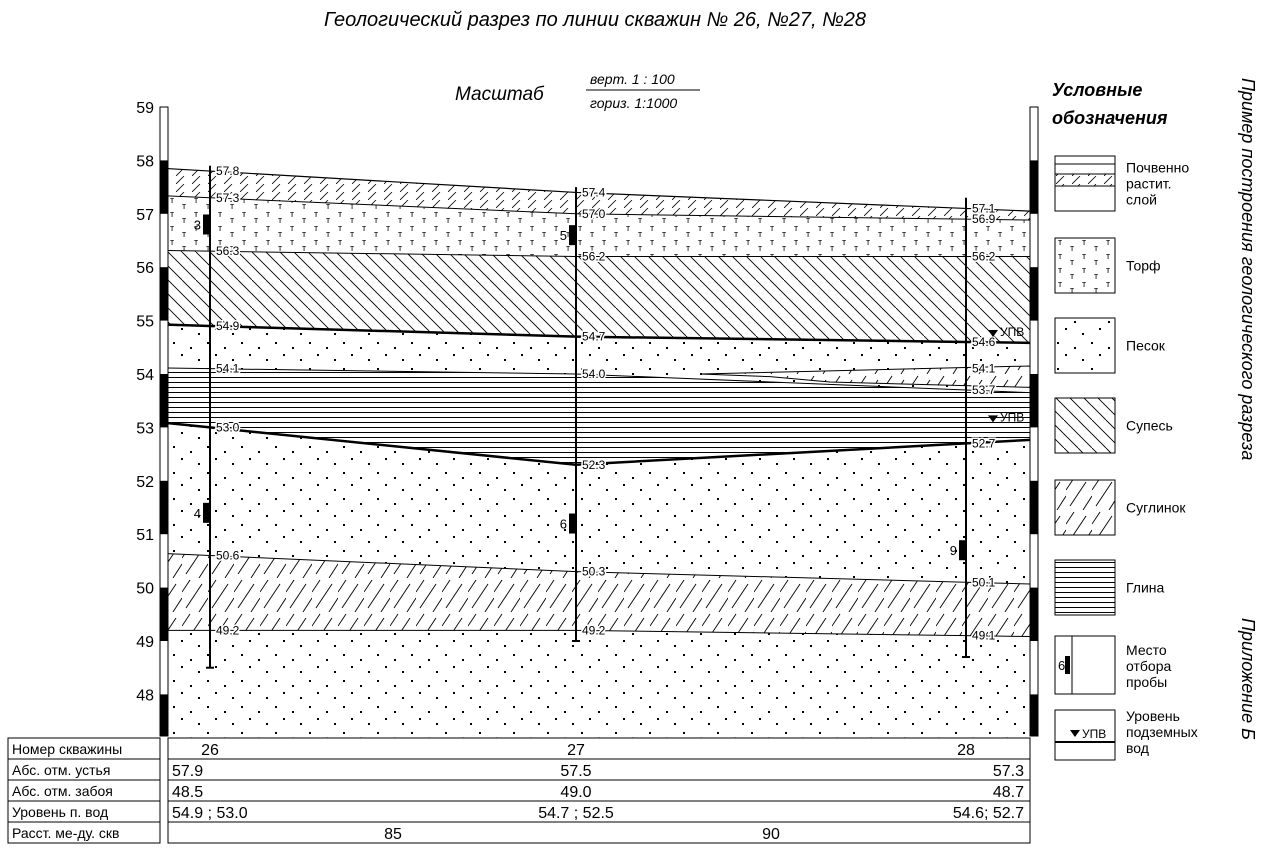  Describe the element at coordinates (145, 322) in the screenshot. I see `axis-tick-label: 55` at that location.